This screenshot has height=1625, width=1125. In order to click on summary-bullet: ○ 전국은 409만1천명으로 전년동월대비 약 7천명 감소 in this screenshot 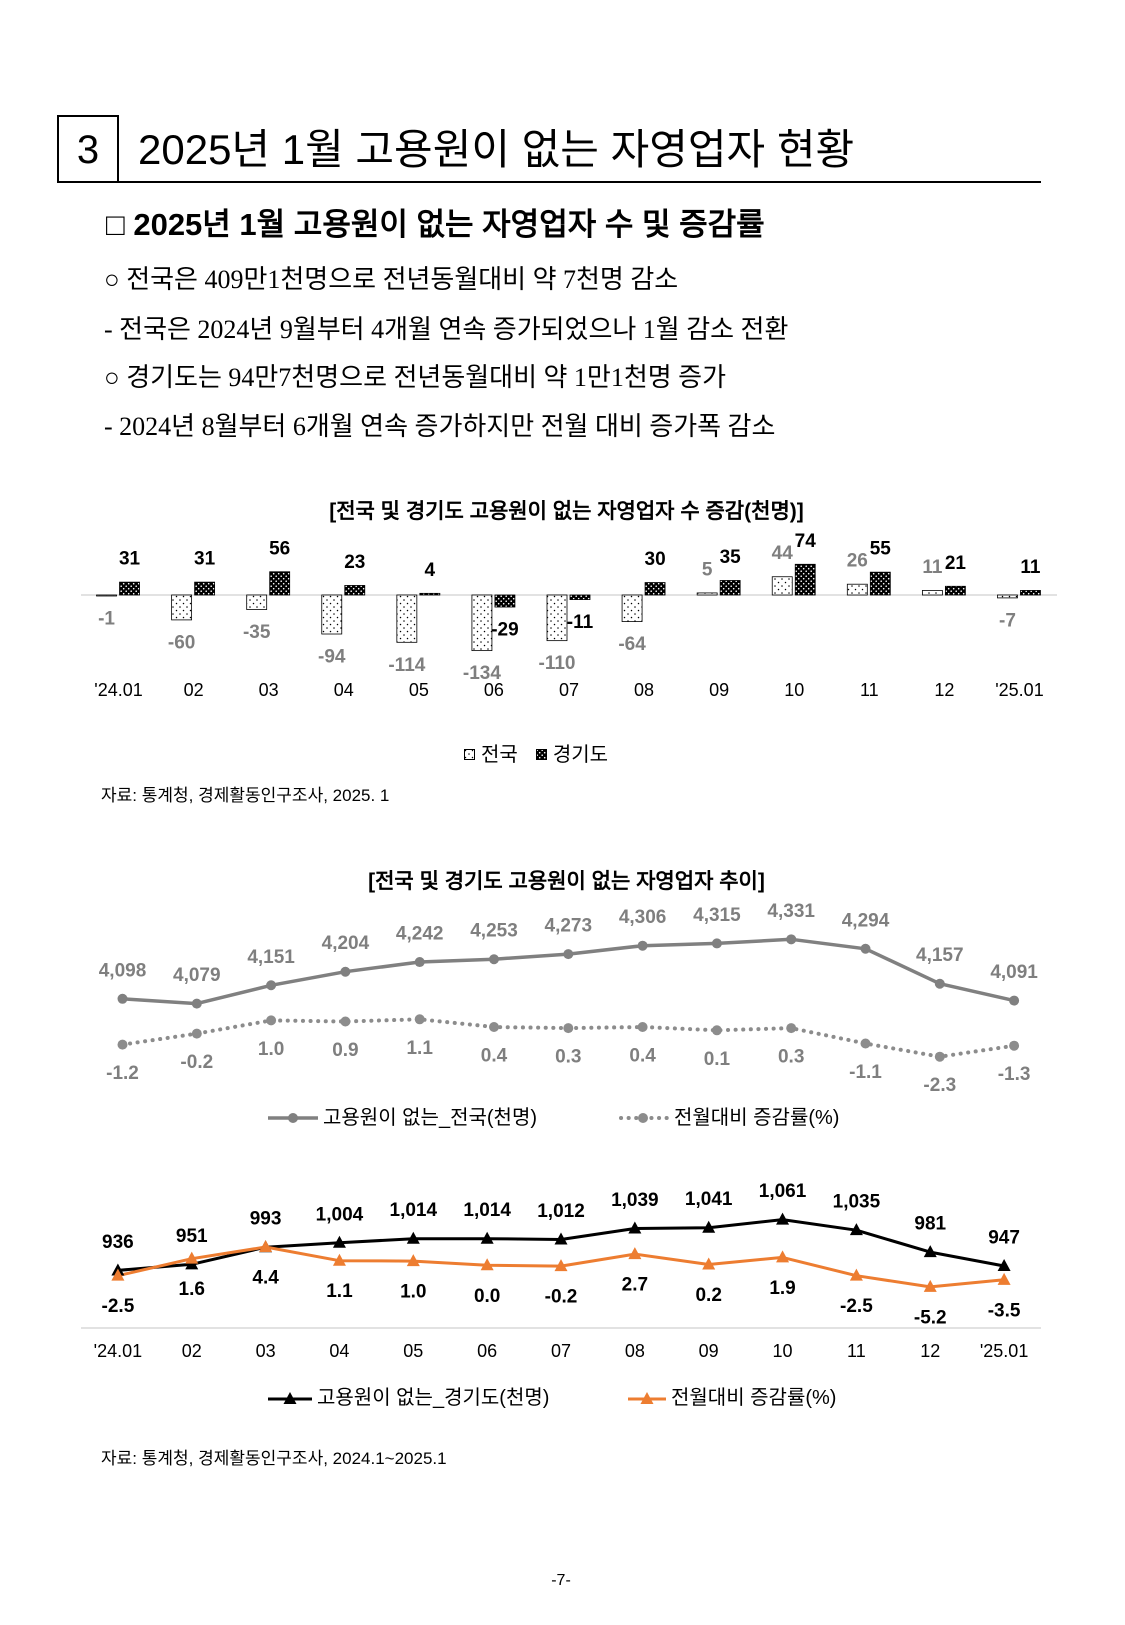, I will do `click(391, 279)`.